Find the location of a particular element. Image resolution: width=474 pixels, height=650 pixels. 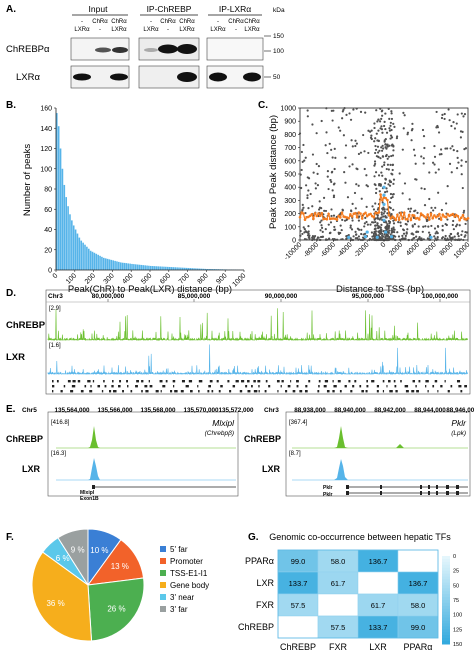

e-left-chrom: Chr5 is located at coordinates (29, 410).